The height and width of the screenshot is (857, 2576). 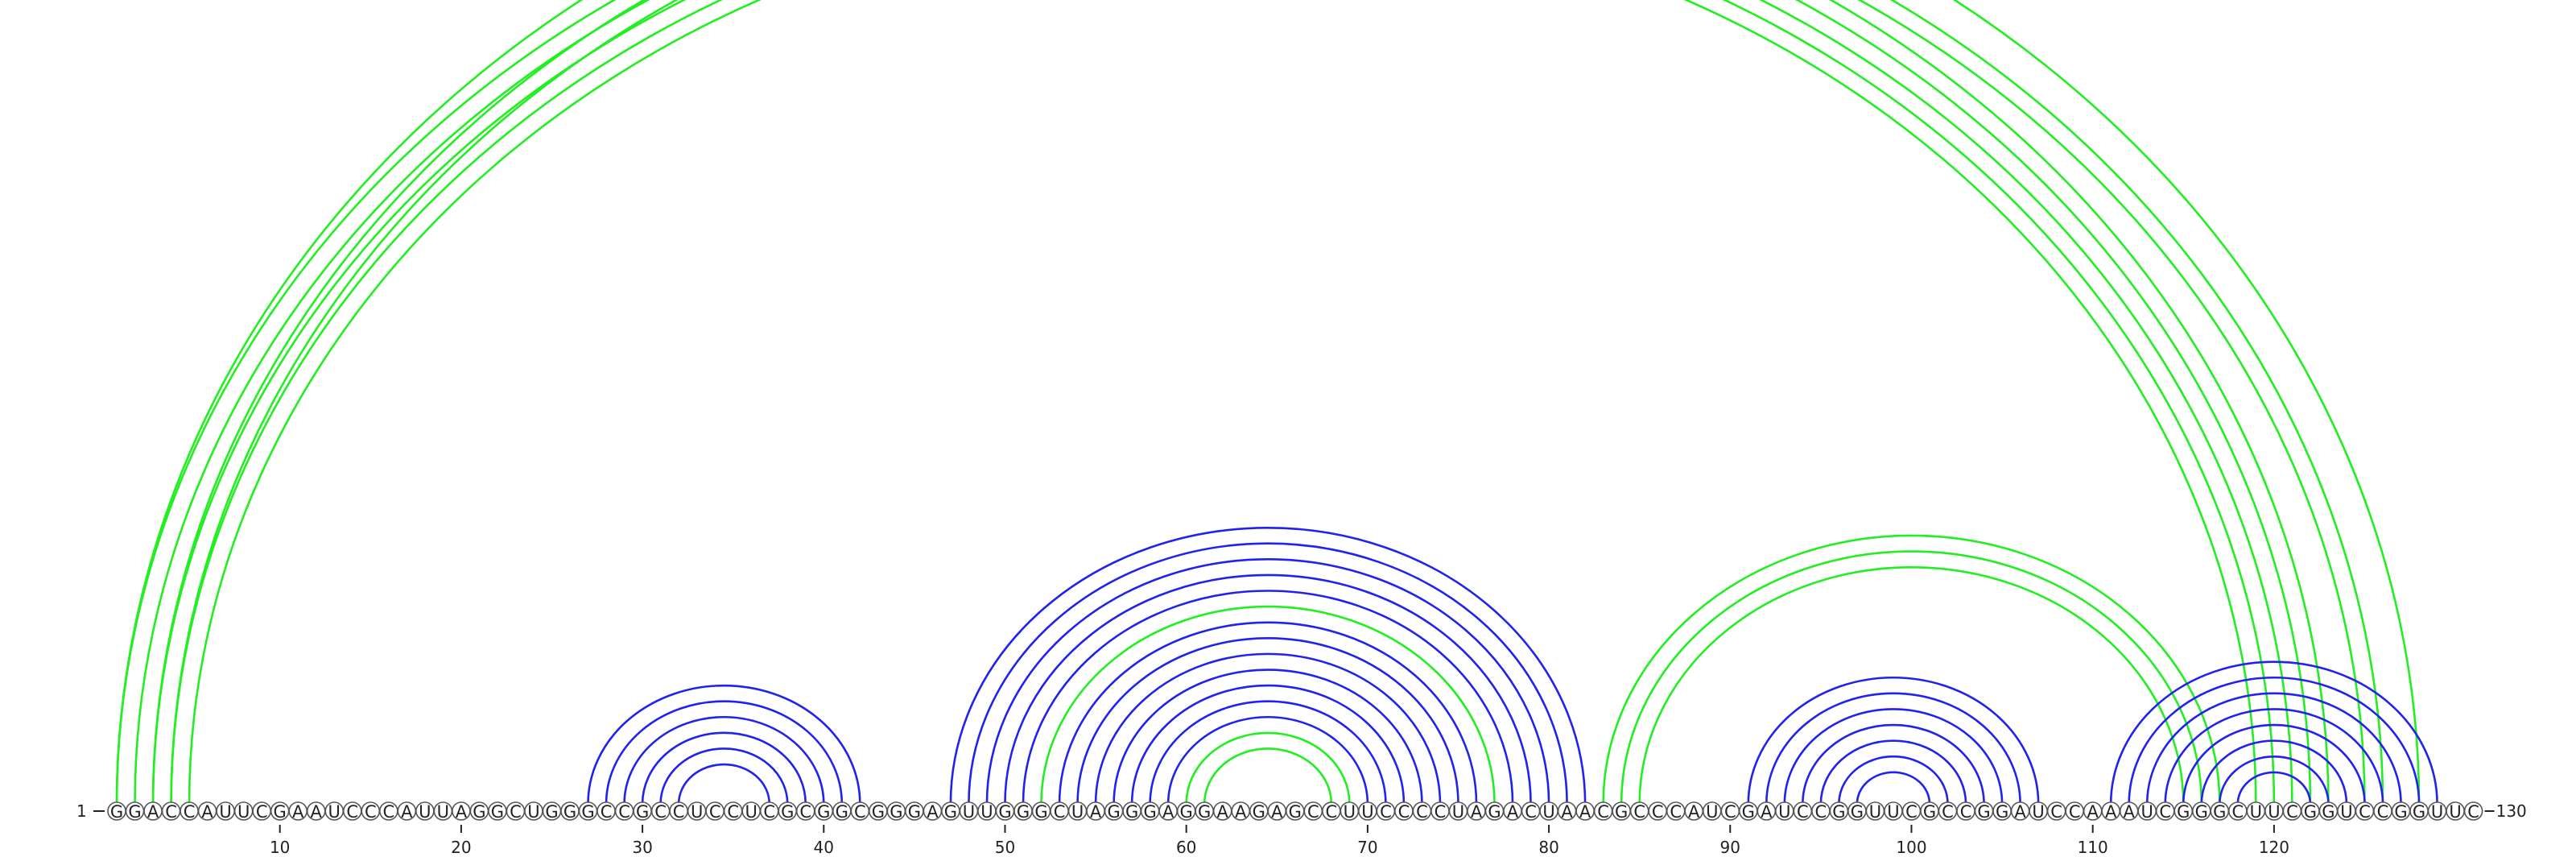 What do you see at coordinates (1440, 811) in the screenshot?
I see `nucleotide-74: C` at bounding box center [1440, 811].